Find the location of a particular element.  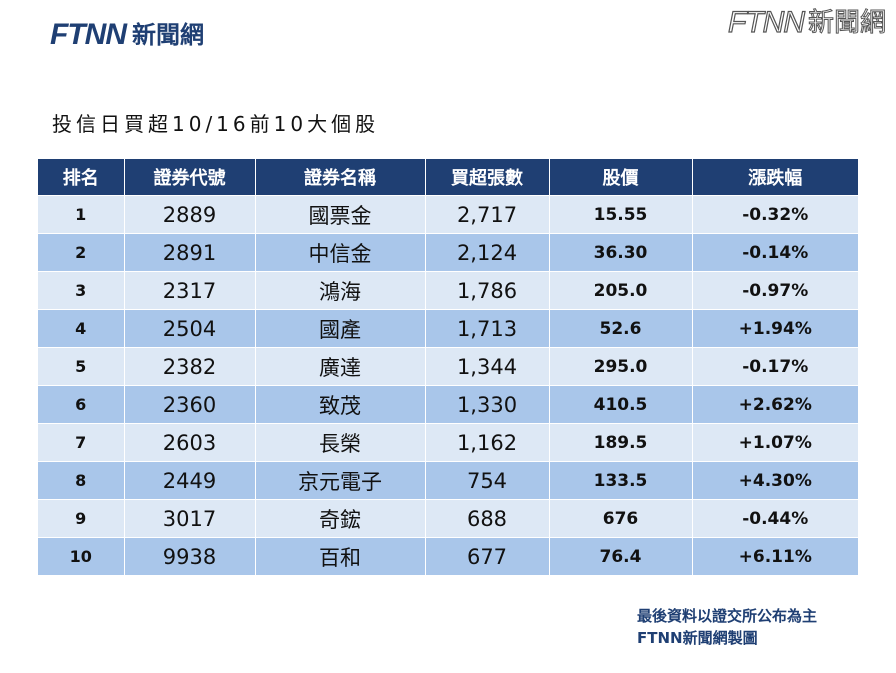

table-row: 1 2889 國票金 2,717 15.55 -0.32% is located at coordinates (448, 214).